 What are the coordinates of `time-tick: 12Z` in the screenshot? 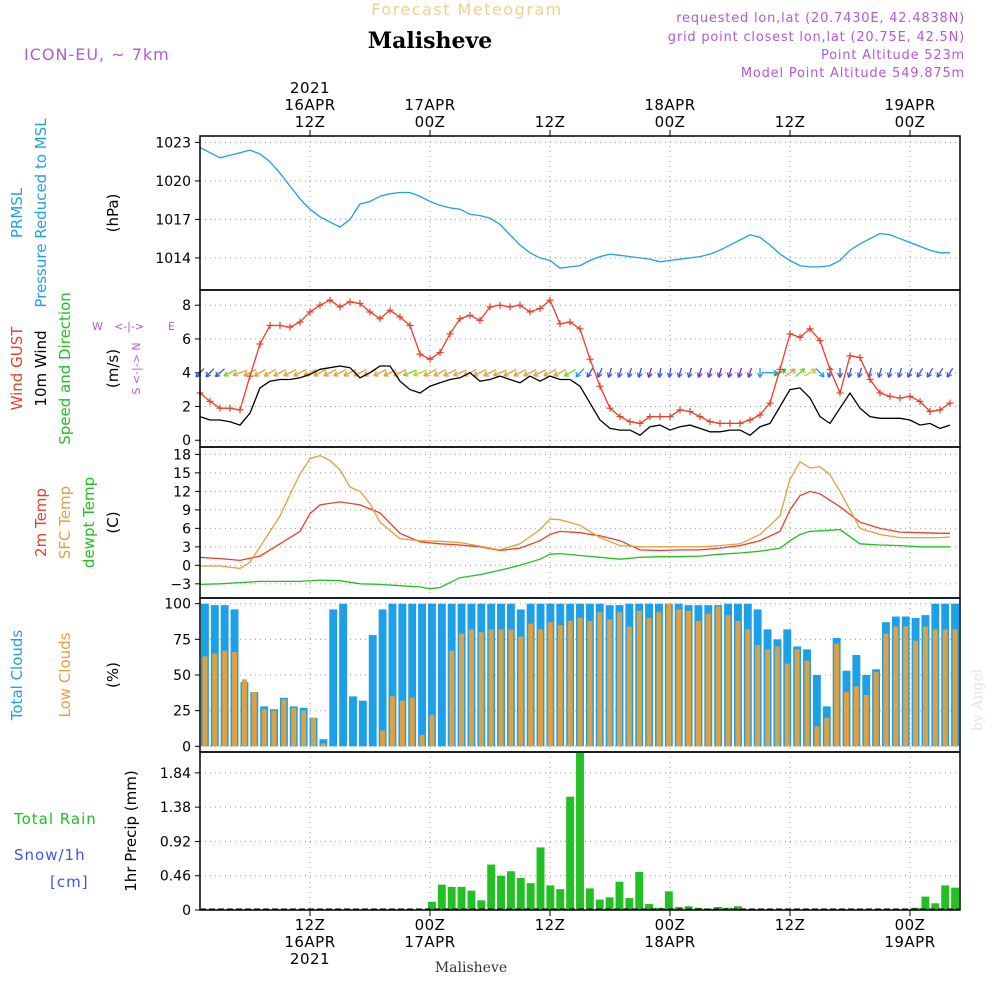 It's located at (790, 124).